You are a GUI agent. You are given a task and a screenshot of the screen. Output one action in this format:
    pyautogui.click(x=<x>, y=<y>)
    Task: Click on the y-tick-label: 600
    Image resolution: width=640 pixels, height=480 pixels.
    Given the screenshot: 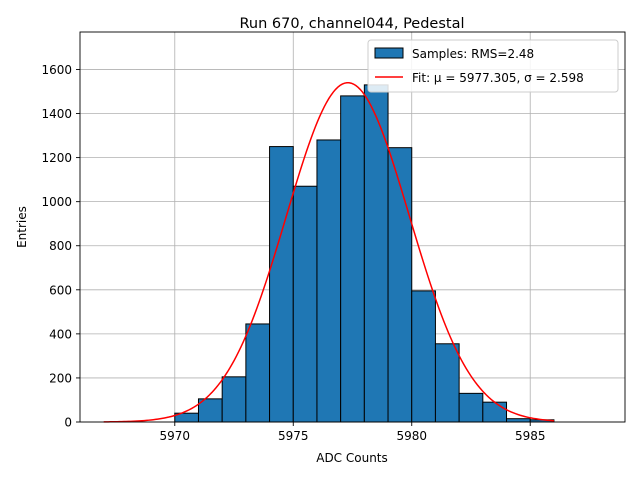 What is the action you would take?
    pyautogui.click(x=60, y=290)
    